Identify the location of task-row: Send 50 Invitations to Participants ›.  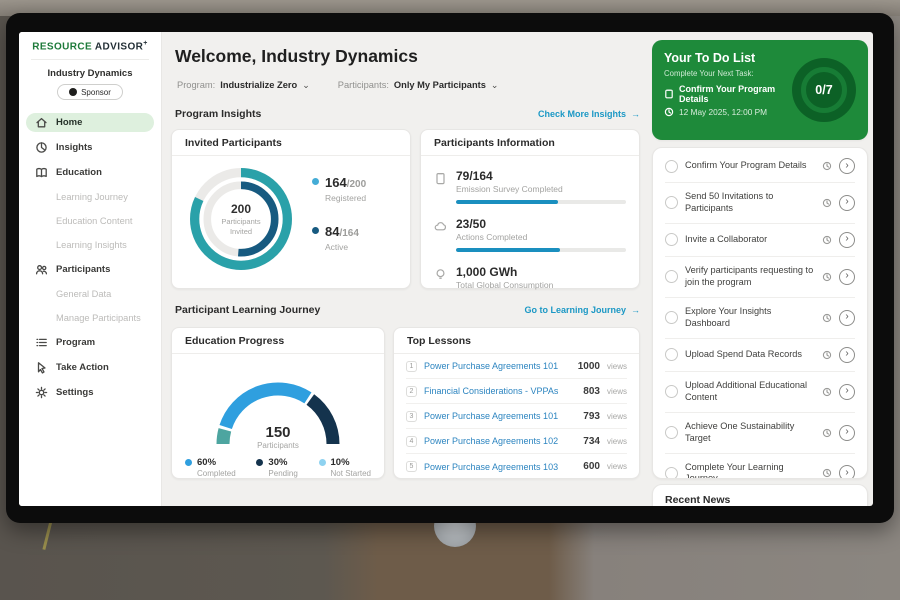
(760, 203).